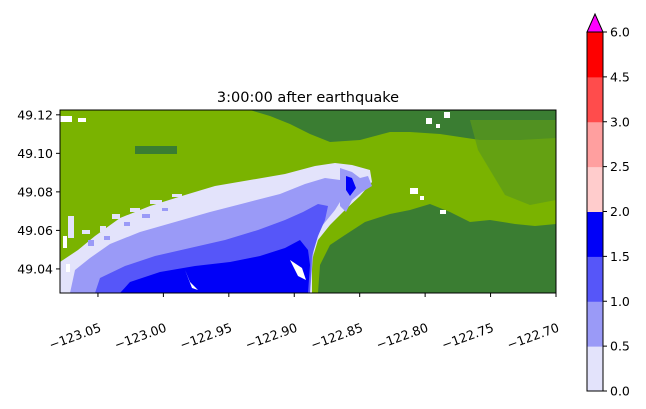 The width and height of the screenshot is (646, 409). Describe the element at coordinates (620, 256) in the screenshot. I see `colorbar-tick-label: 1.5` at that location.